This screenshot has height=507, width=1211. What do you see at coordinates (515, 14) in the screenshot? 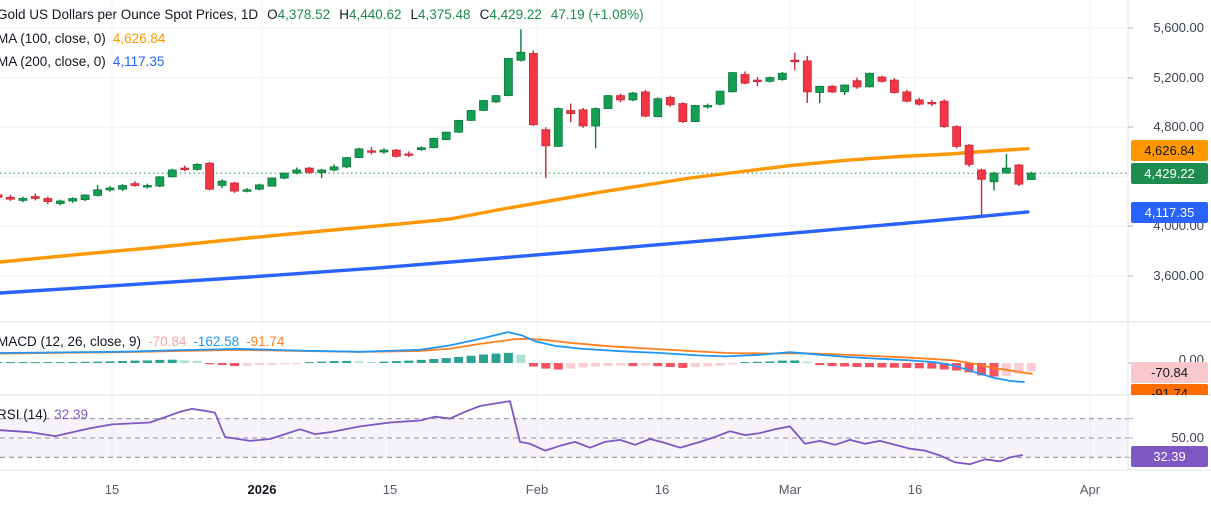
I see `close-value: 4,429.22` at bounding box center [515, 14].